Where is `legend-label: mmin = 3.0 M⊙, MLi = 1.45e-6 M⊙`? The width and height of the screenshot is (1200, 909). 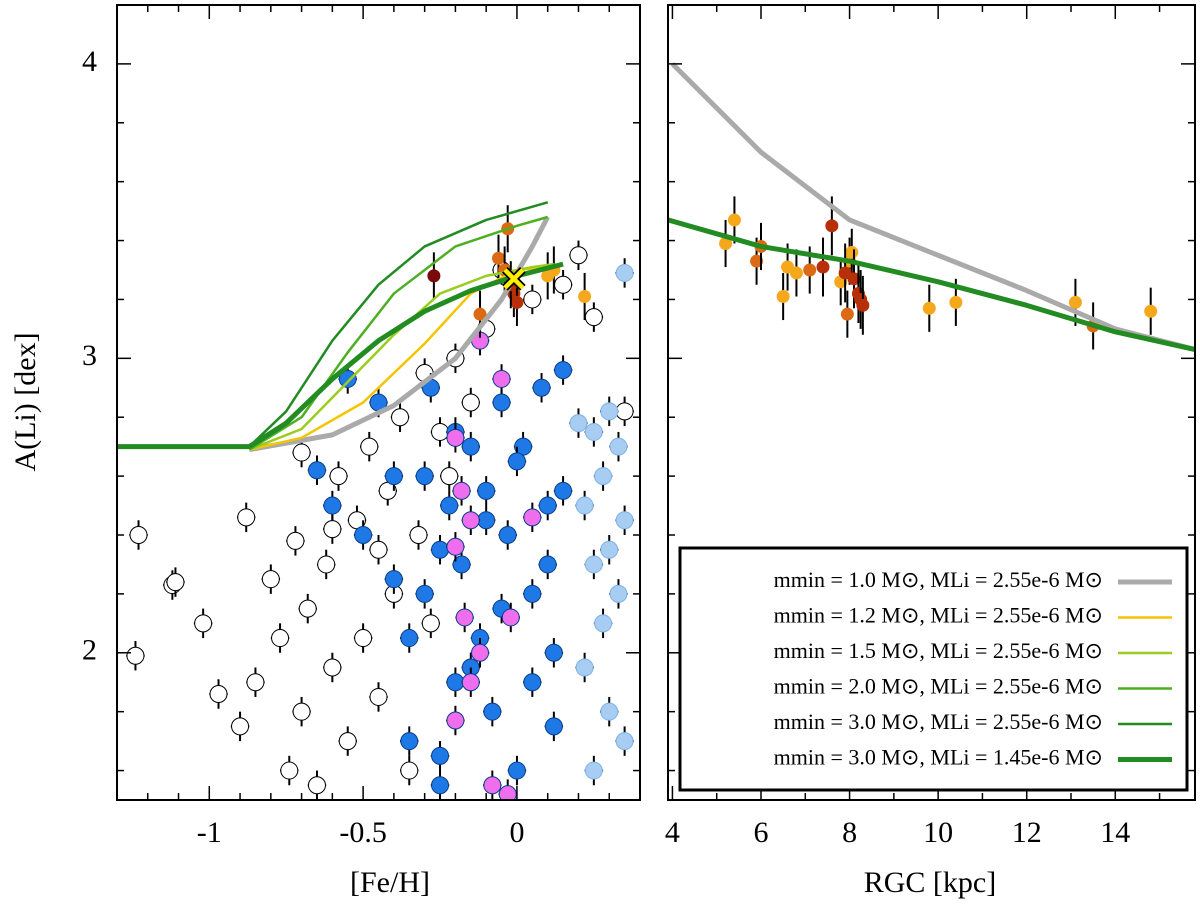
legend-label: mmin = 3.0 M⊙, MLi = 1.45e-6 M⊙ is located at coordinates (938, 757).